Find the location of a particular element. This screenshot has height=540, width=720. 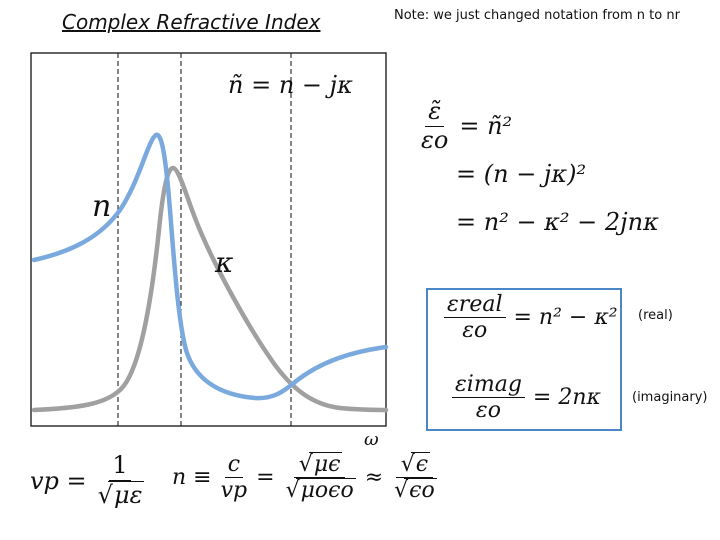

refractive-index-definition: n ≡ c vp = μϵ μoϵo ≈ ϵ ϵo is located at coordinates (306, 478).